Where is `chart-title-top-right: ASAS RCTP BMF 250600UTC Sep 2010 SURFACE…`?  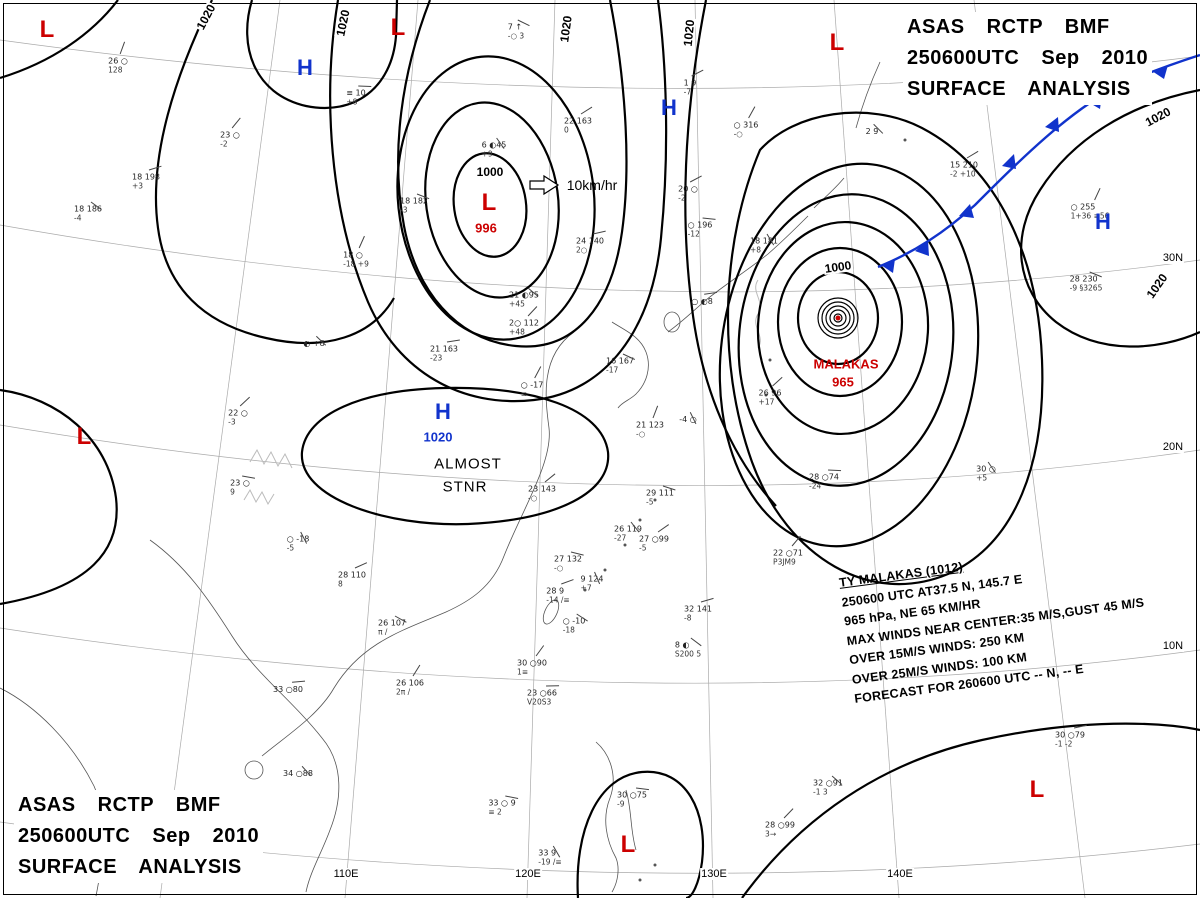
chart-title-top-right: ASAS RCTP BMF 250600UTC Sep 2010 SURFACE… is located at coordinates (1028, 58).